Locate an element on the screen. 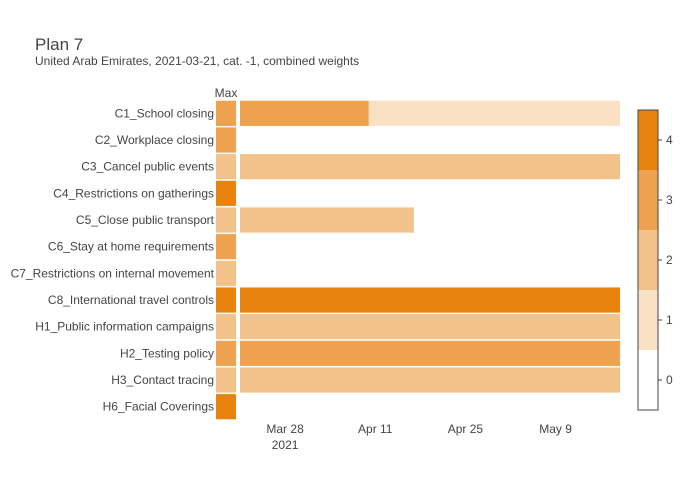 The width and height of the screenshot is (700, 500). row-label-h1-public-information-campaigns: H1_Public information campaigns is located at coordinates (124, 327).